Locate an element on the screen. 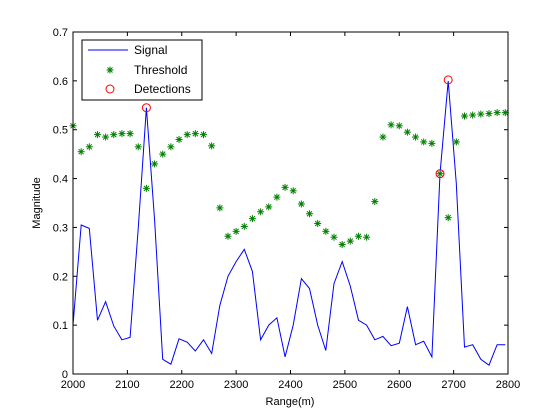 Image resolution: width=560 pixels, height=420 pixels. legend-detections-label: Detections is located at coordinates (162, 89).